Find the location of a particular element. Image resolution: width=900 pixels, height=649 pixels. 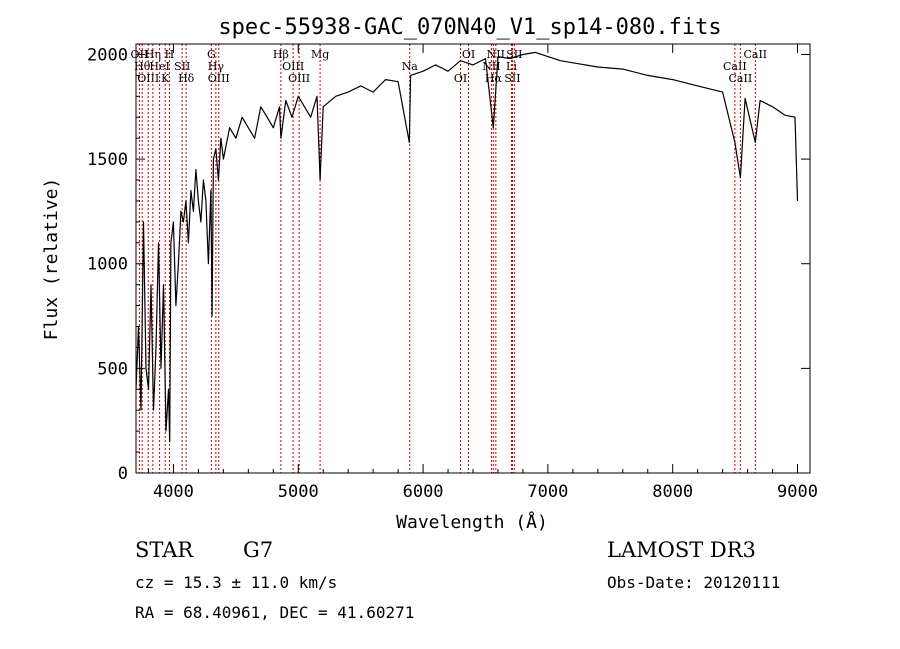

spectral-line-label: Mg is located at coordinates (320, 54).